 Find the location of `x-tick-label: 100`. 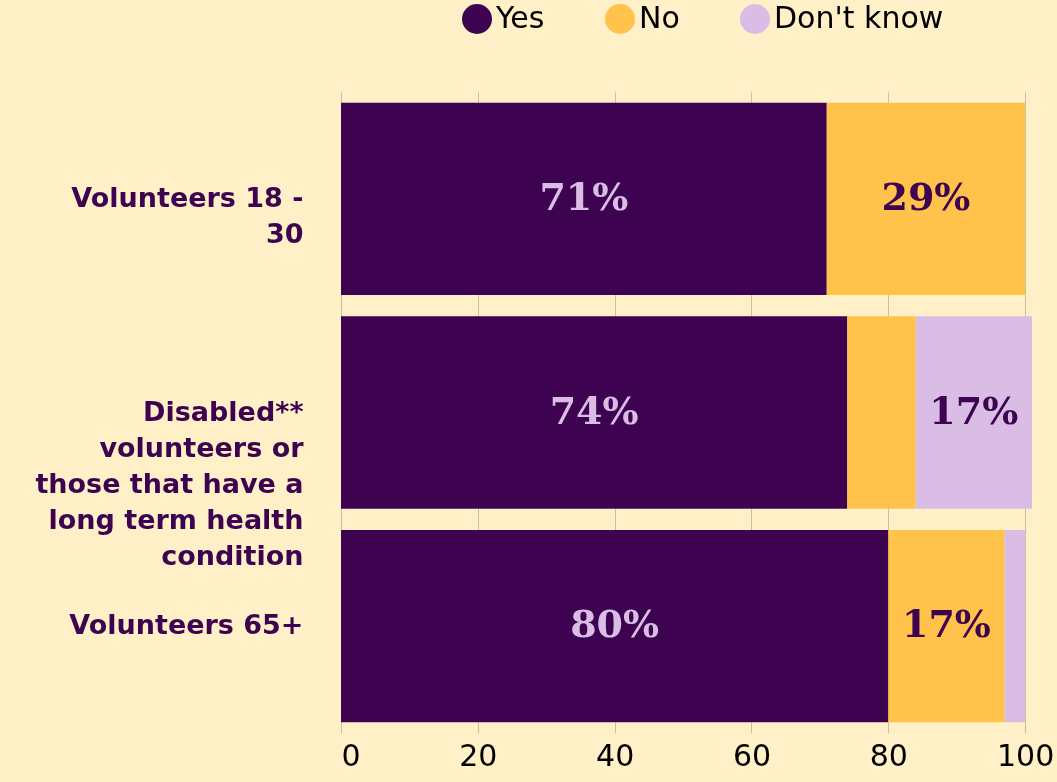

x-tick-label: 100 is located at coordinates (1026, 755).